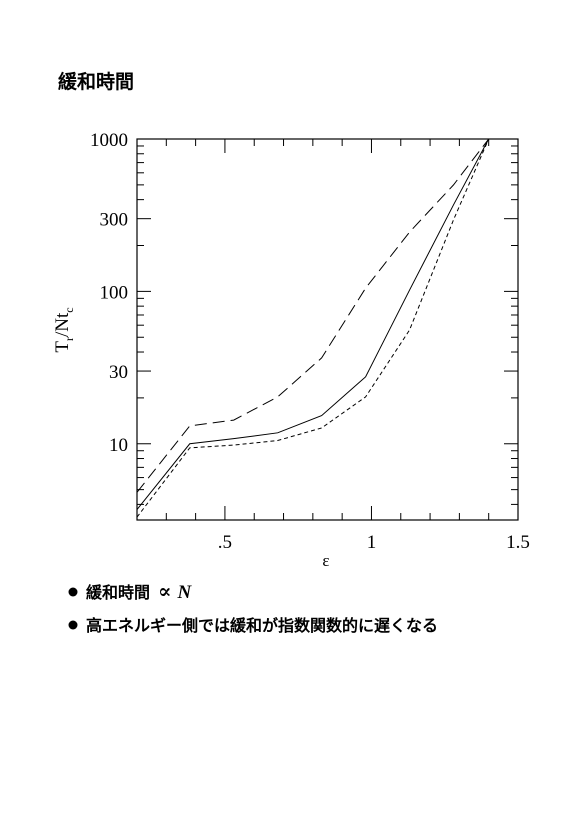 The image size is (579, 823). What do you see at coordinates (225, 542) in the screenshot?
I see `x-tick-label: .5` at bounding box center [225, 542].